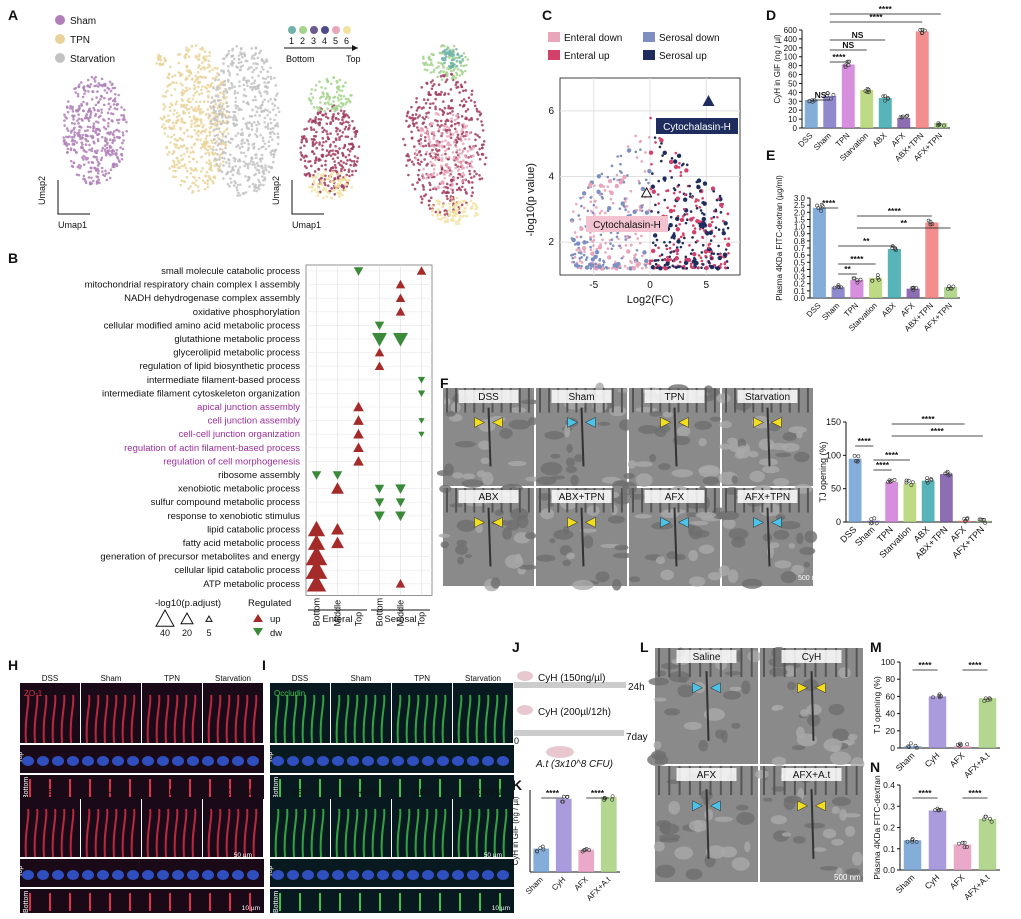 This screenshot has width=1021, height=919. What do you see at coordinates (233, 792) in the screenshot?
I see `image-label: AFX+TPN` at bounding box center [233, 792].